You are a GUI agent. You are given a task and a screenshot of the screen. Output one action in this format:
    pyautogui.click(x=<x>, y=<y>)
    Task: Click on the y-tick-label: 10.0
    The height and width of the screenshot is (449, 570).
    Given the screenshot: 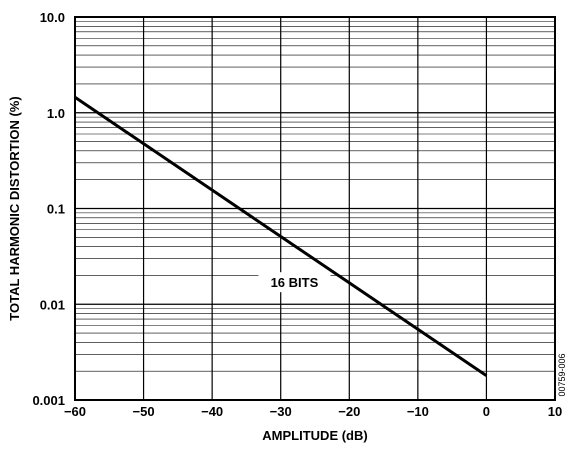 What is the action you would take?
    pyautogui.click(x=52, y=17)
    